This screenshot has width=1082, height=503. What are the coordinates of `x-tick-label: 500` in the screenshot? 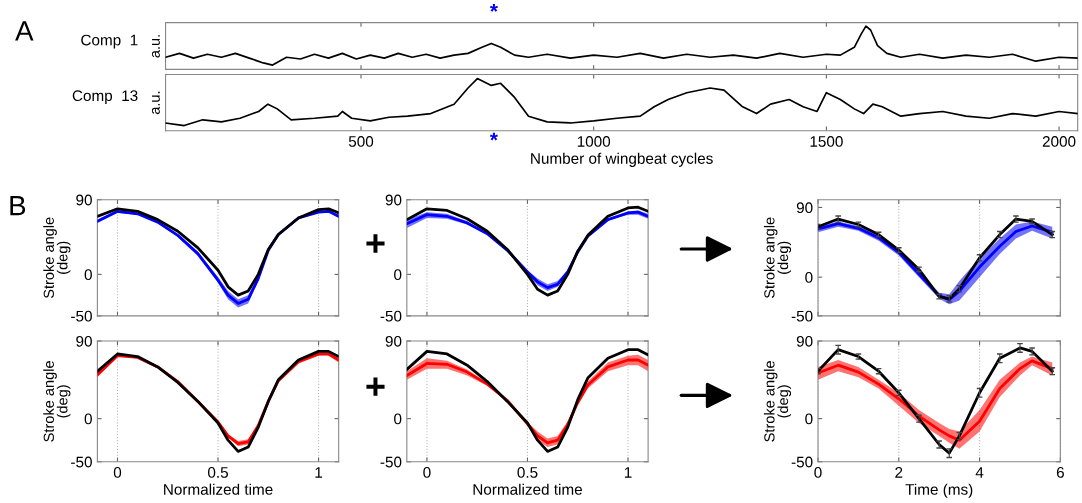 It's located at (361, 141).